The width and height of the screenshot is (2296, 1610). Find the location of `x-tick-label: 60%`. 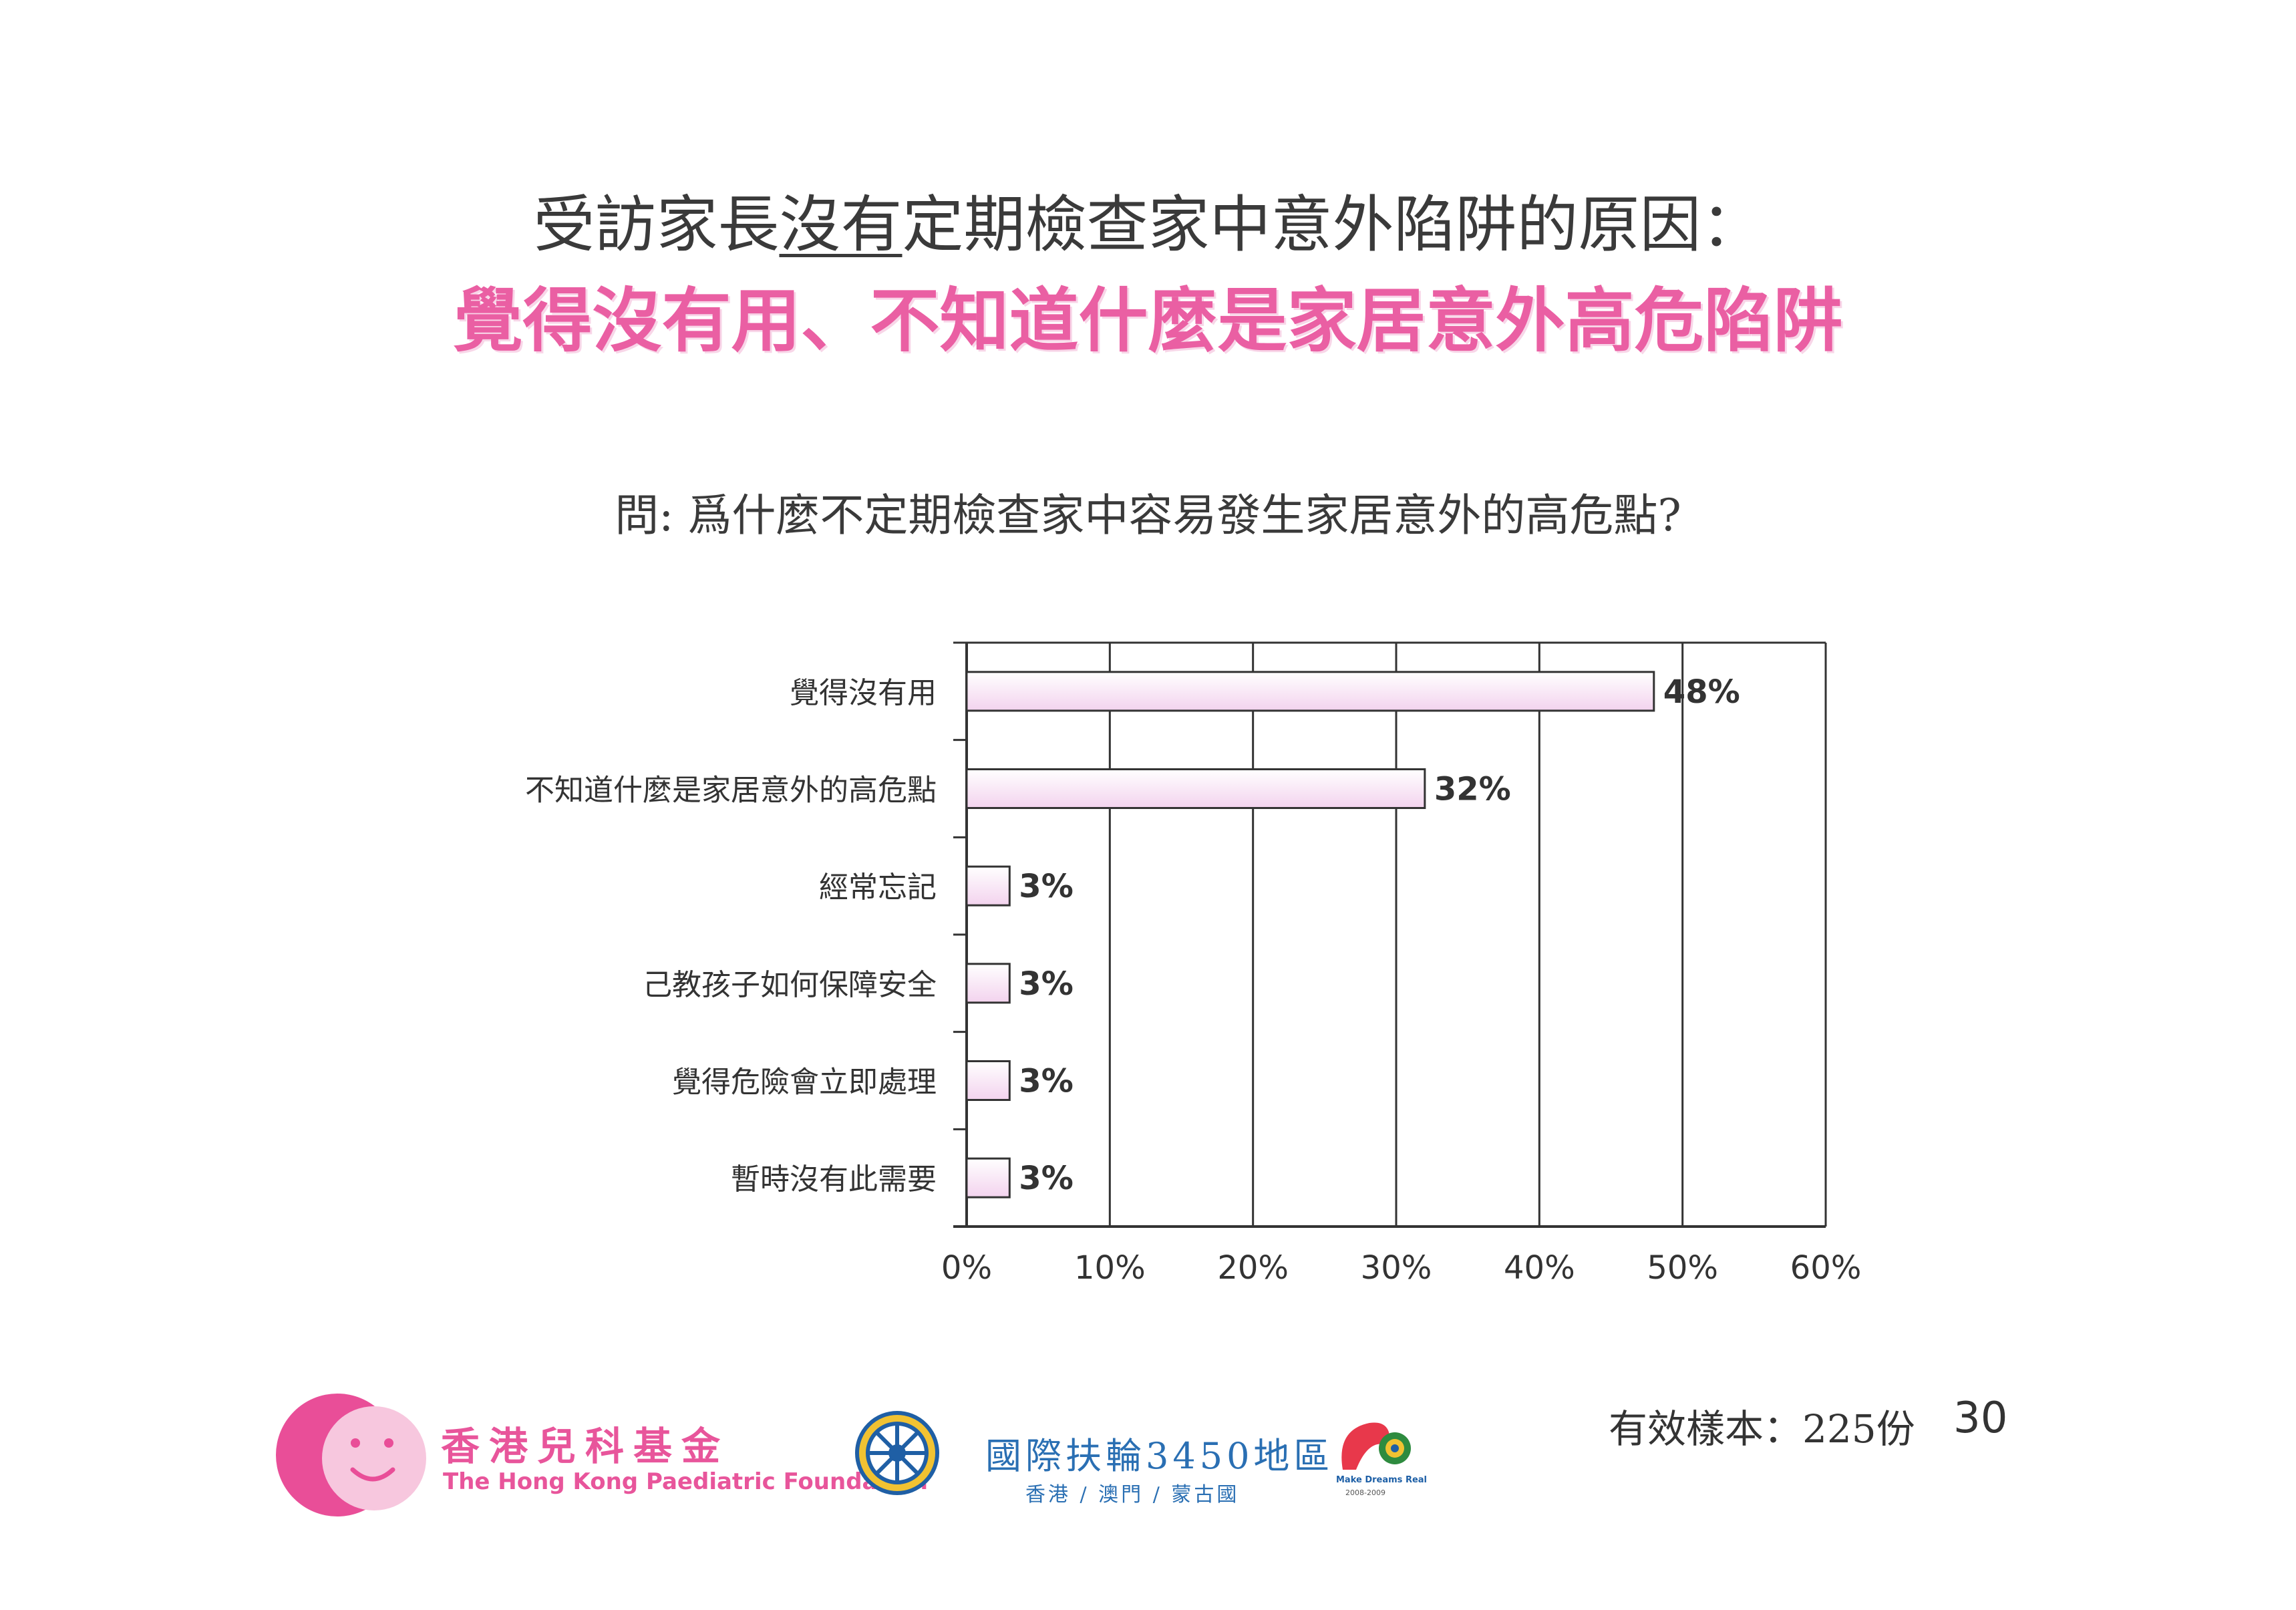

x-tick-label: 60% is located at coordinates (1826, 1268).